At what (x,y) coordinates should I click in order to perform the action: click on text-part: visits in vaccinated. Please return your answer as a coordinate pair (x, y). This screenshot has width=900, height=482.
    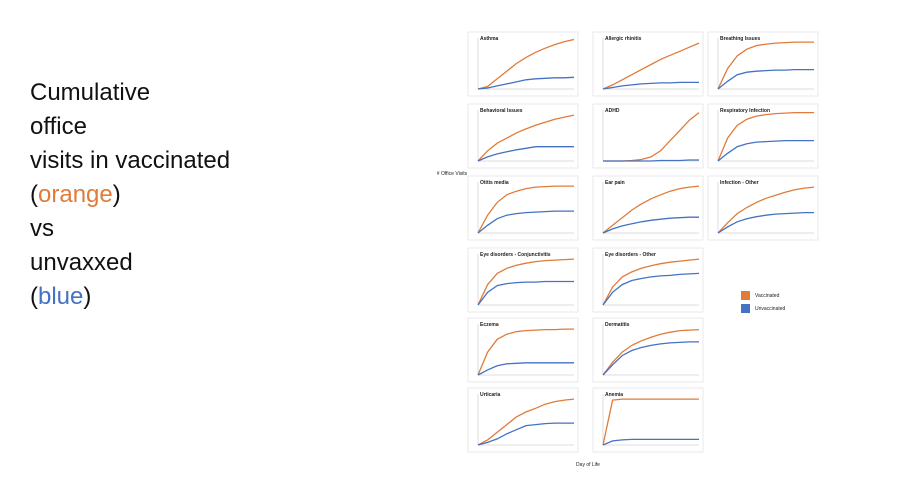
    Looking at the image, I should click on (130, 160).